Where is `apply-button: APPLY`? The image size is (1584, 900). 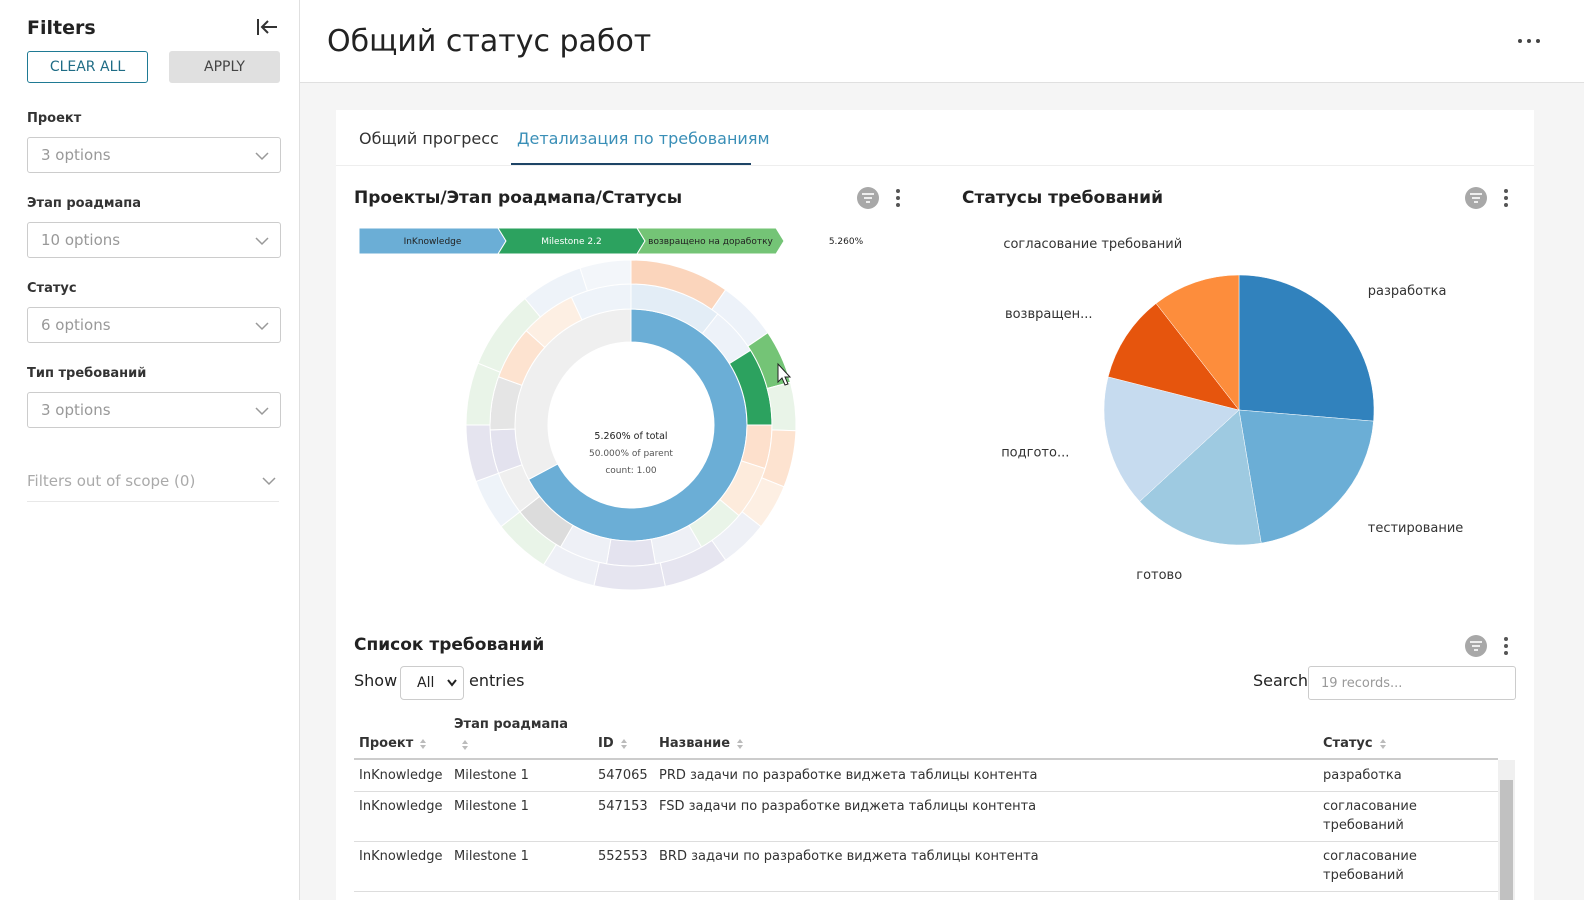 apply-button: APPLY is located at coordinates (224, 67).